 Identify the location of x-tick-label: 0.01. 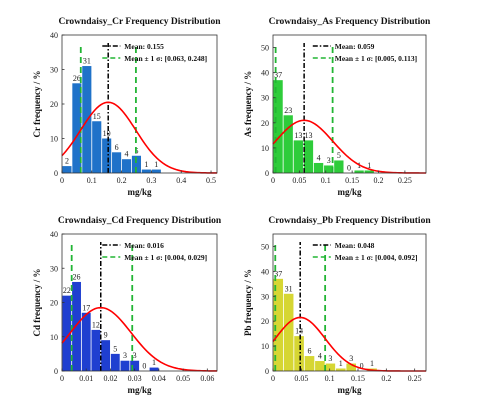
(86, 378).